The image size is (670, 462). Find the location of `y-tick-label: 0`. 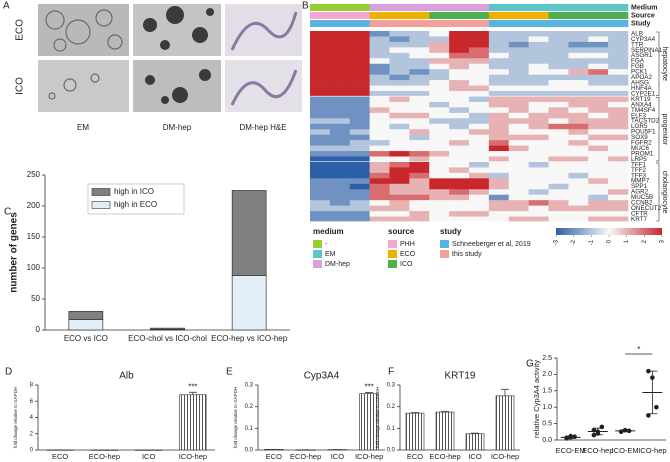

y-tick-label: 0 is located at coordinates (32, 451).